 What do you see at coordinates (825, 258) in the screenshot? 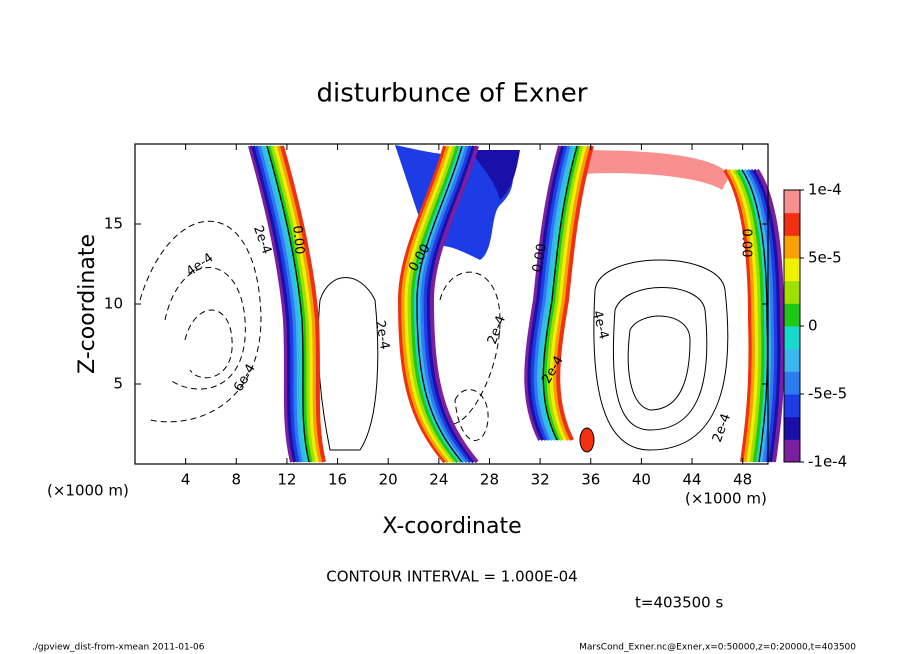
I see `colorbar-tick-label: 5e-5` at bounding box center [825, 258].